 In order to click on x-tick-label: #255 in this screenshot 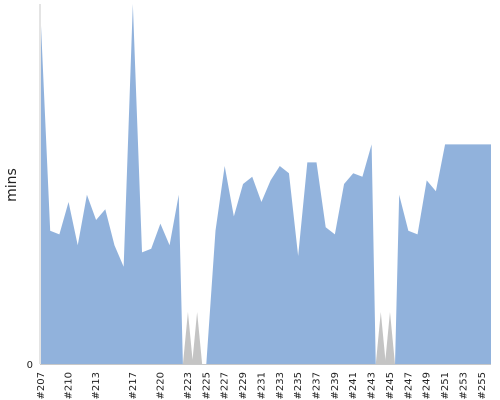, I will do `click(482, 385)`.